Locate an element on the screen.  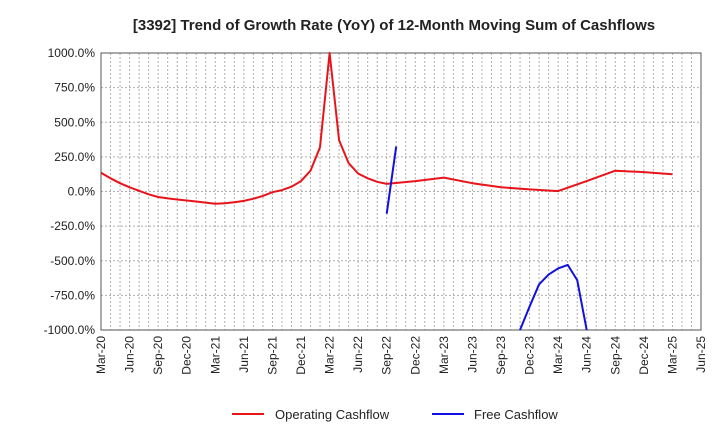
x-tick-label: Jun-22 is located at coordinates (358, 354).